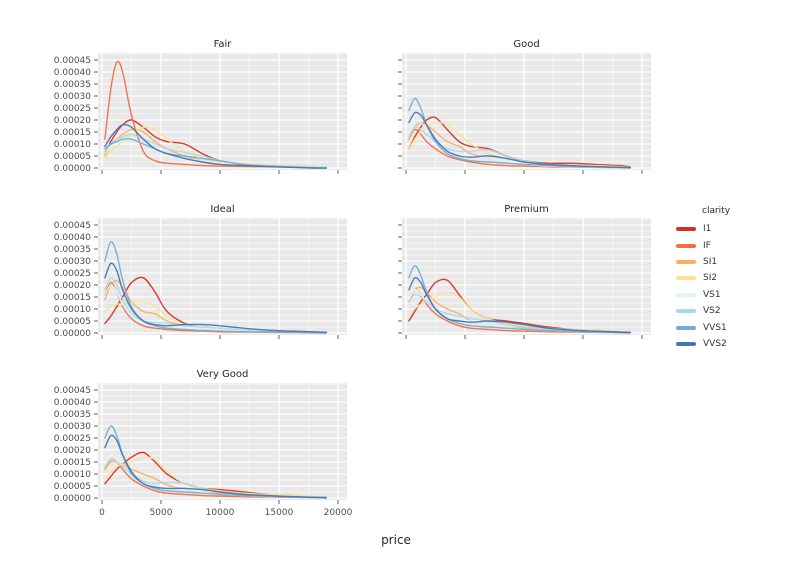  I want to click on x-tick-label: 5000, so click(161, 513).